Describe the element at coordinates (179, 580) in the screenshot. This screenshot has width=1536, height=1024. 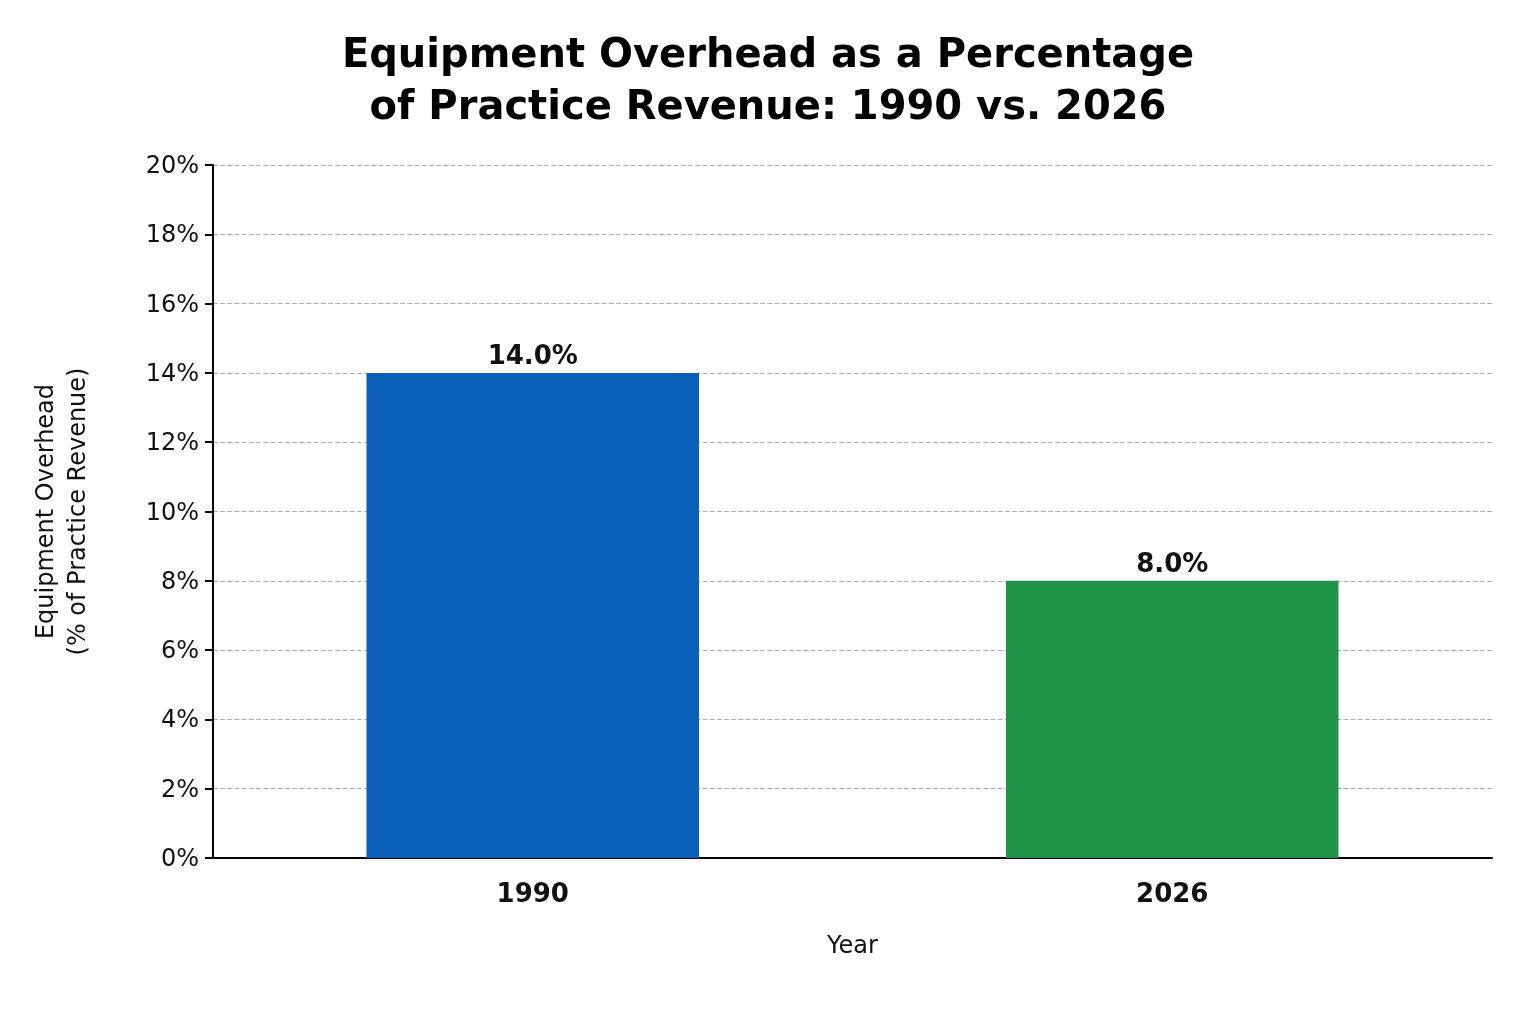
I see `y-tick-label: 8%` at that location.